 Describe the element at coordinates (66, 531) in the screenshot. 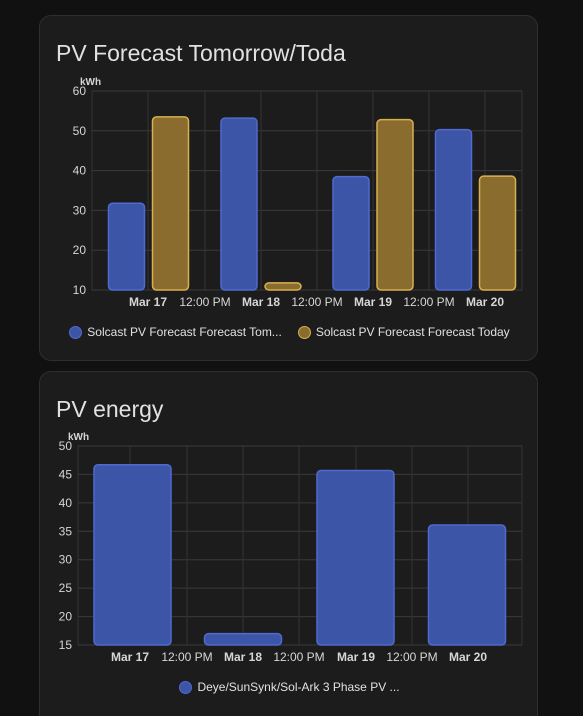

I see `y-tick-label: 35` at that location.